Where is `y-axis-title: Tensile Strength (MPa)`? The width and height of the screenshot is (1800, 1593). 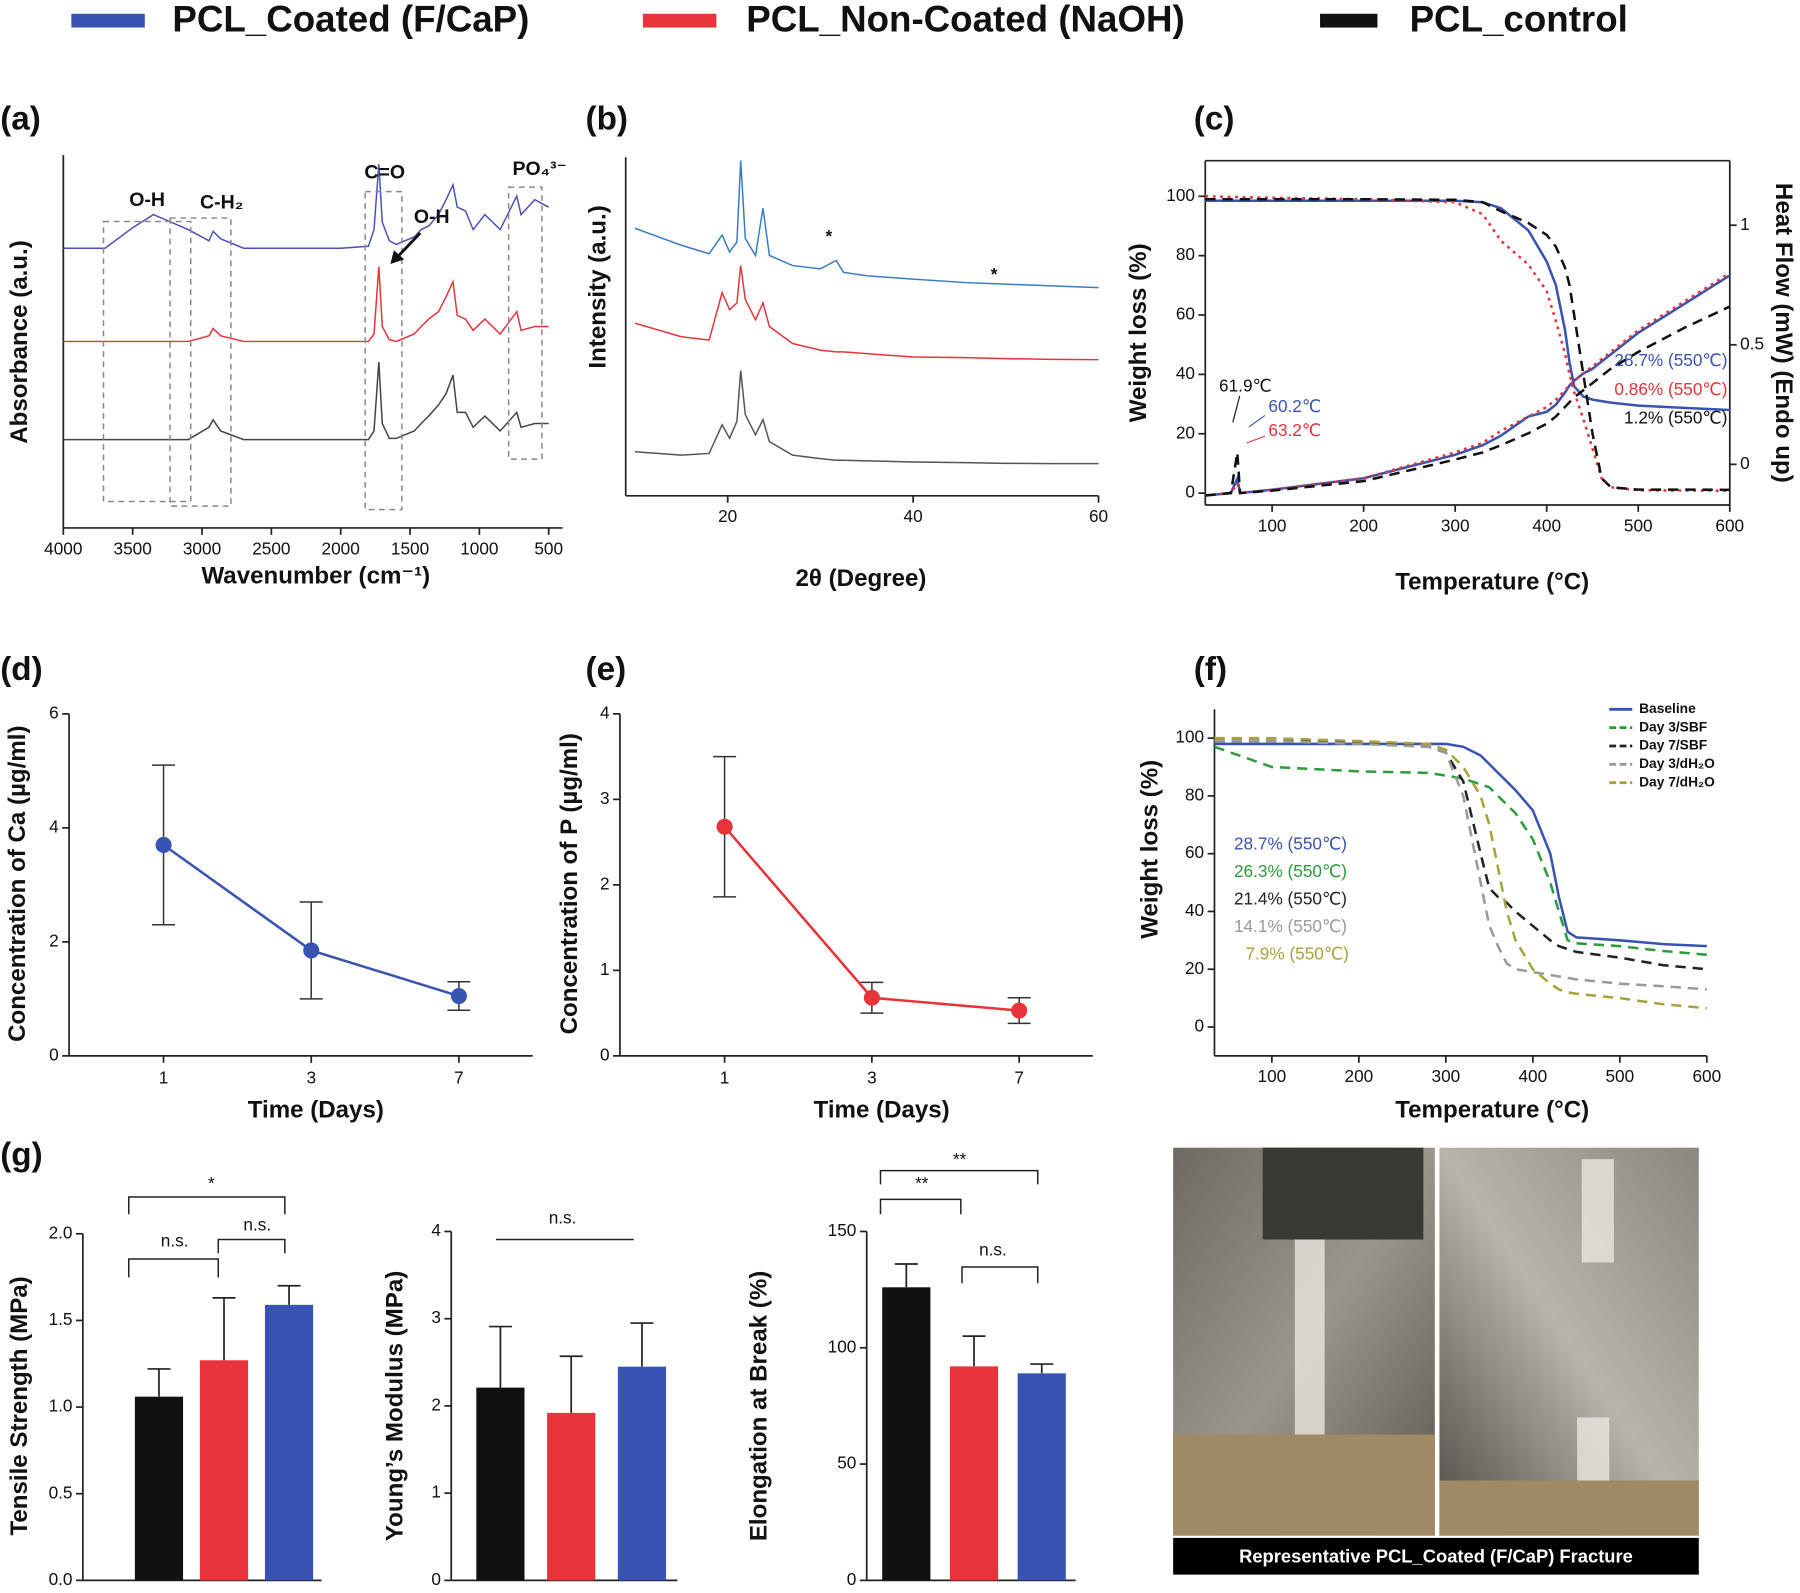 y-axis-title: Tensile Strength (MPa) is located at coordinates (19, 1405).